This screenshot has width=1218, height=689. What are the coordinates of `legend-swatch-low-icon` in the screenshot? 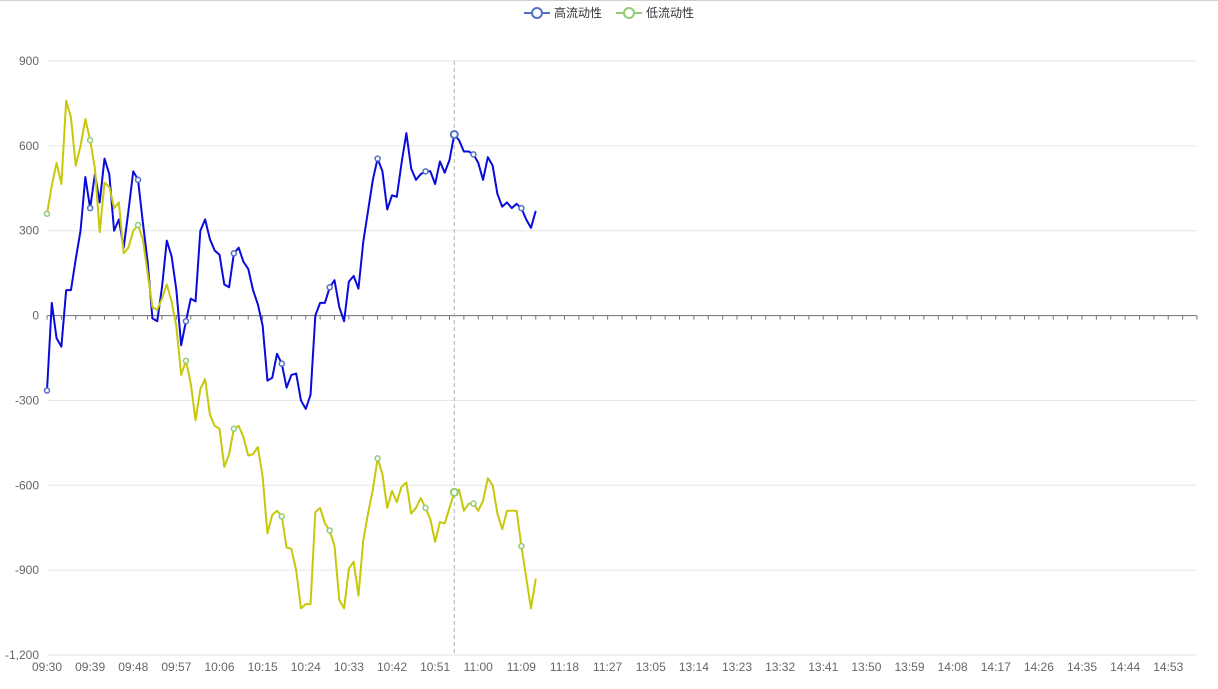 It's located at (629, 12).